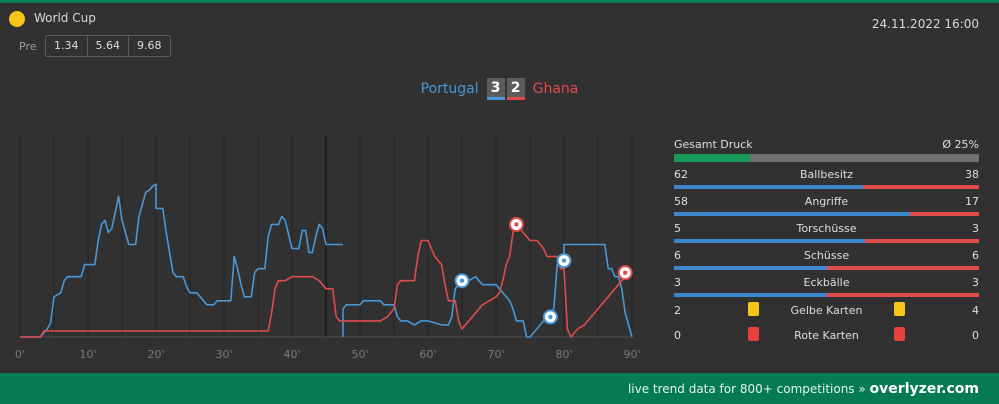 The width and height of the screenshot is (999, 404). Describe the element at coordinates (975, 335) in the screenshot. I see `red-cards-away: 0` at that location.